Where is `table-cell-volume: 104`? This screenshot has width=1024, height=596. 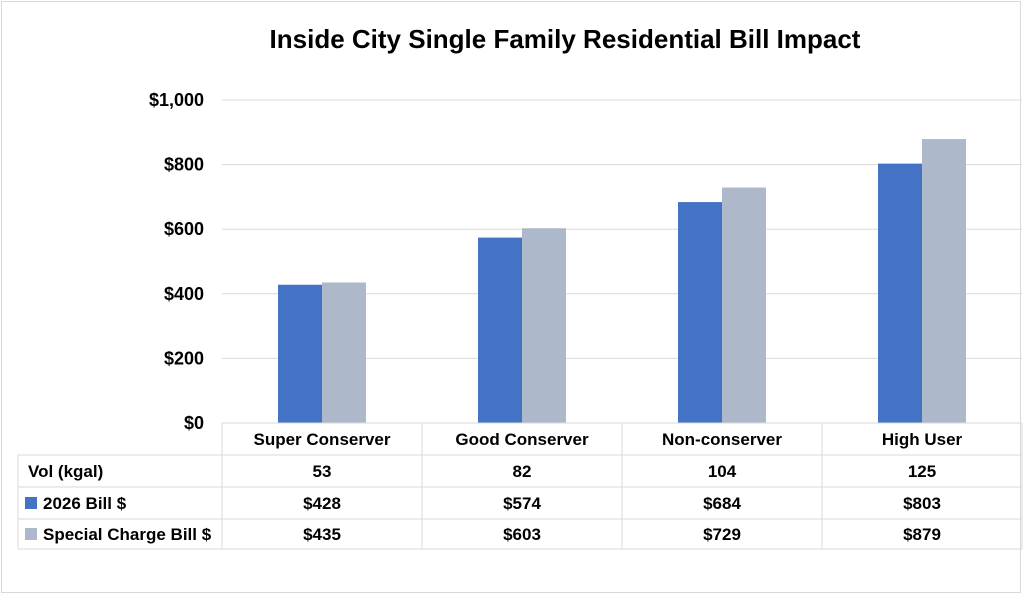
table-cell-volume: 104 is located at coordinates (722, 471).